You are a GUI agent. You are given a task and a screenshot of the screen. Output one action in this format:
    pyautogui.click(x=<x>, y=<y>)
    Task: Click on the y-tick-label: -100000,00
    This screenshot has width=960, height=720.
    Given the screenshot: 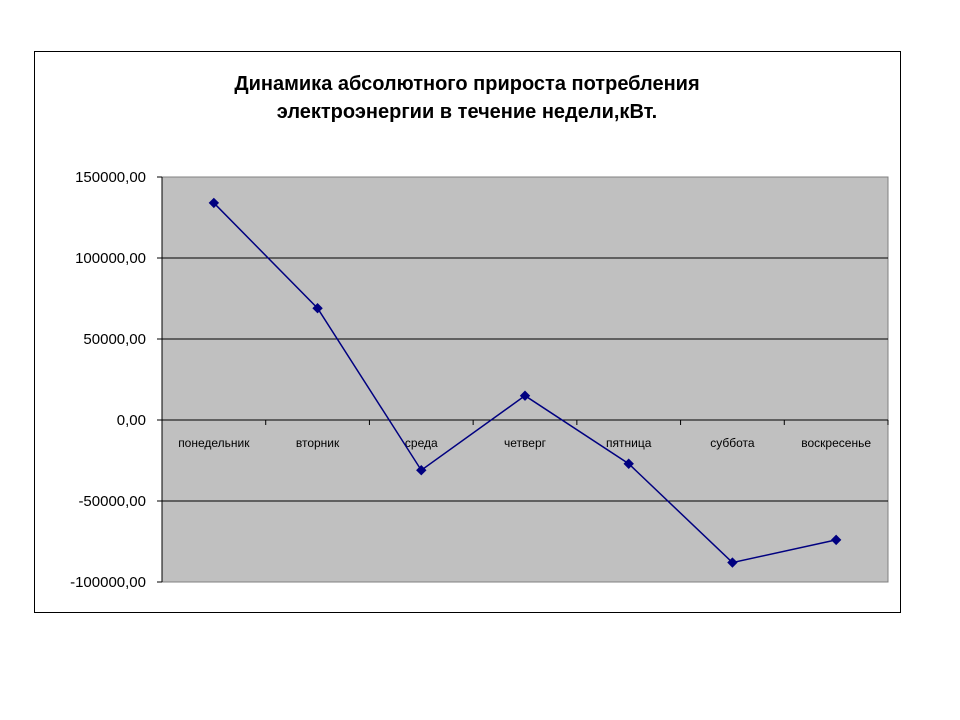 What is the action you would take?
    pyautogui.click(x=108, y=582)
    